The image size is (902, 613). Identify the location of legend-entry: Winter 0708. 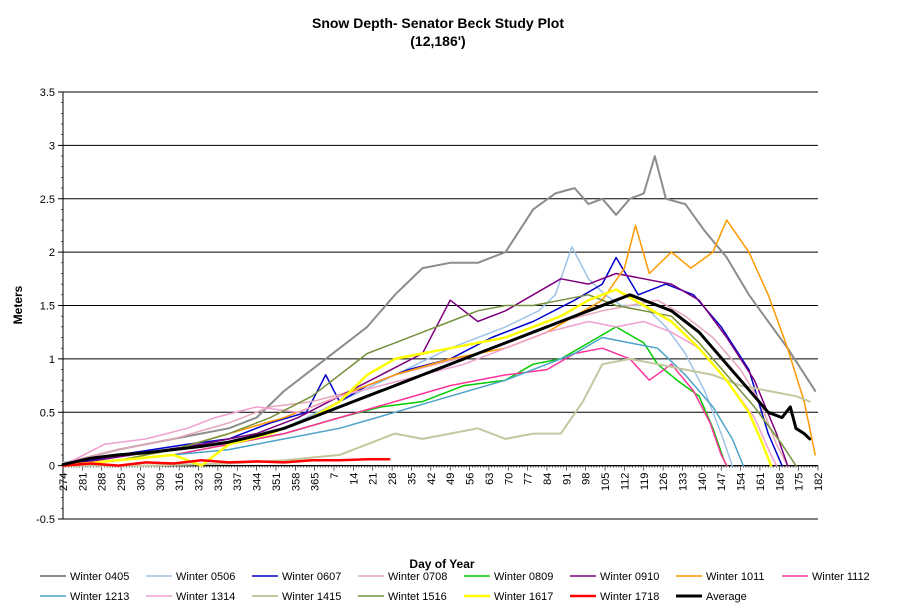
(402, 577).